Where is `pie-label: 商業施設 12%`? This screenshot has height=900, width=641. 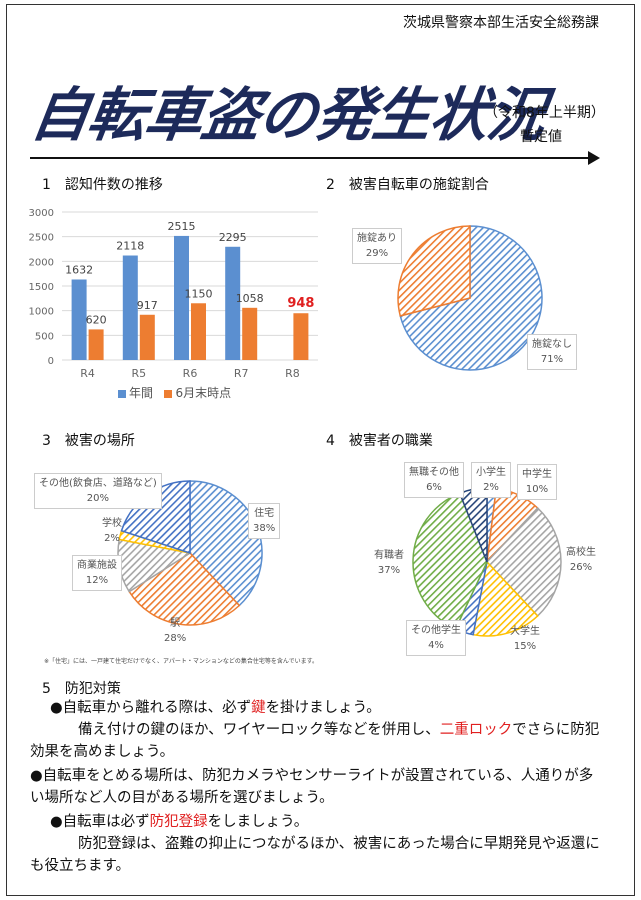
pie-label: 商業施設 12% is located at coordinates (97, 573).